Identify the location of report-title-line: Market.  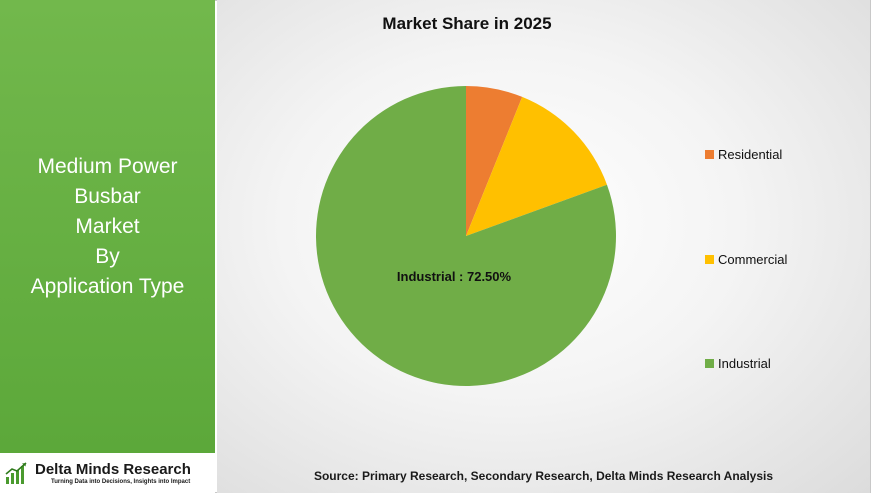
(107, 226).